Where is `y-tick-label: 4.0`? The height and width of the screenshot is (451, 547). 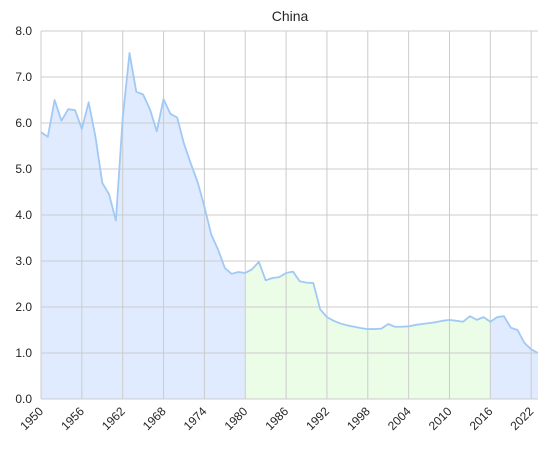 y-tick-label: 4.0 is located at coordinates (23, 215).